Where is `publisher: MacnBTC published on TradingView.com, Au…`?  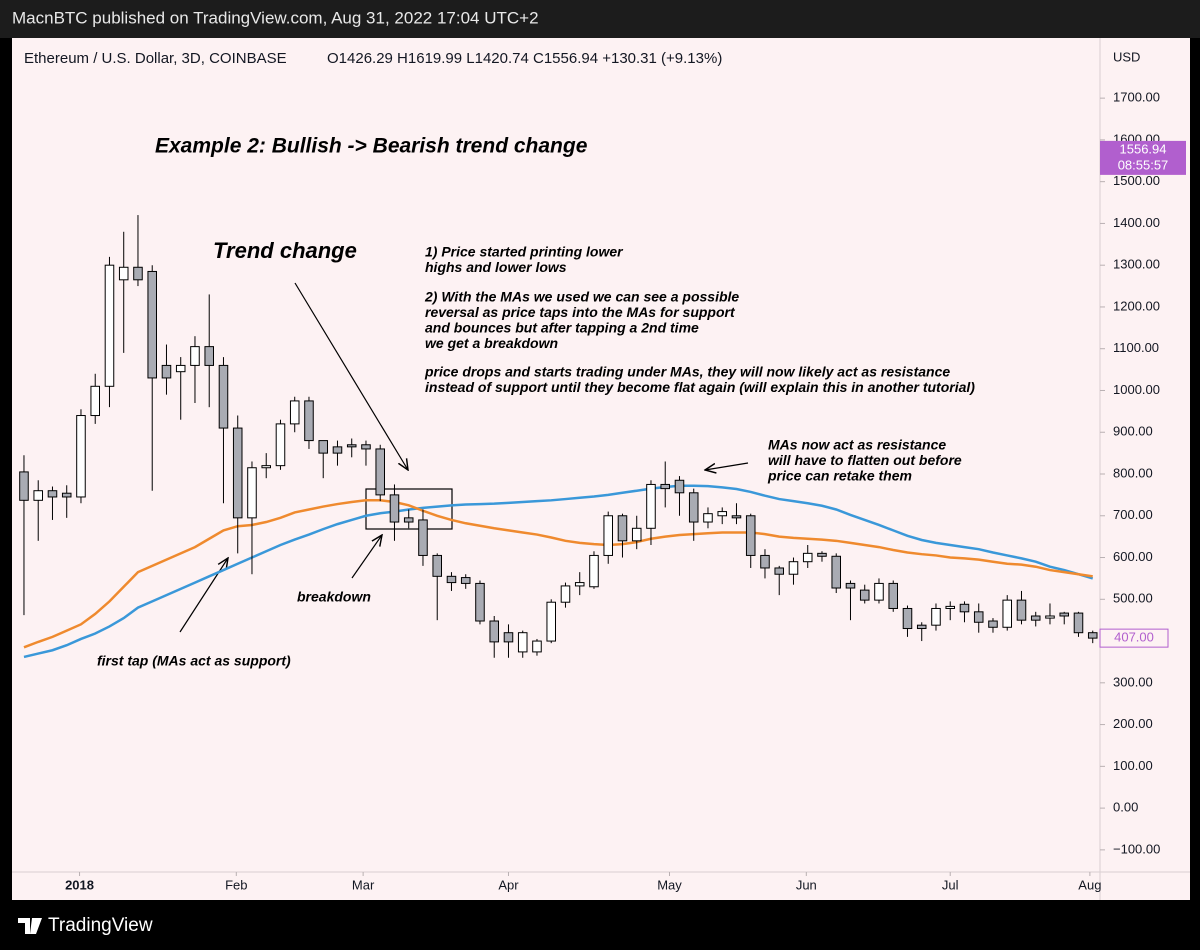 publisher: MacnBTC published on TradingView.com, Au… is located at coordinates (275, 17).